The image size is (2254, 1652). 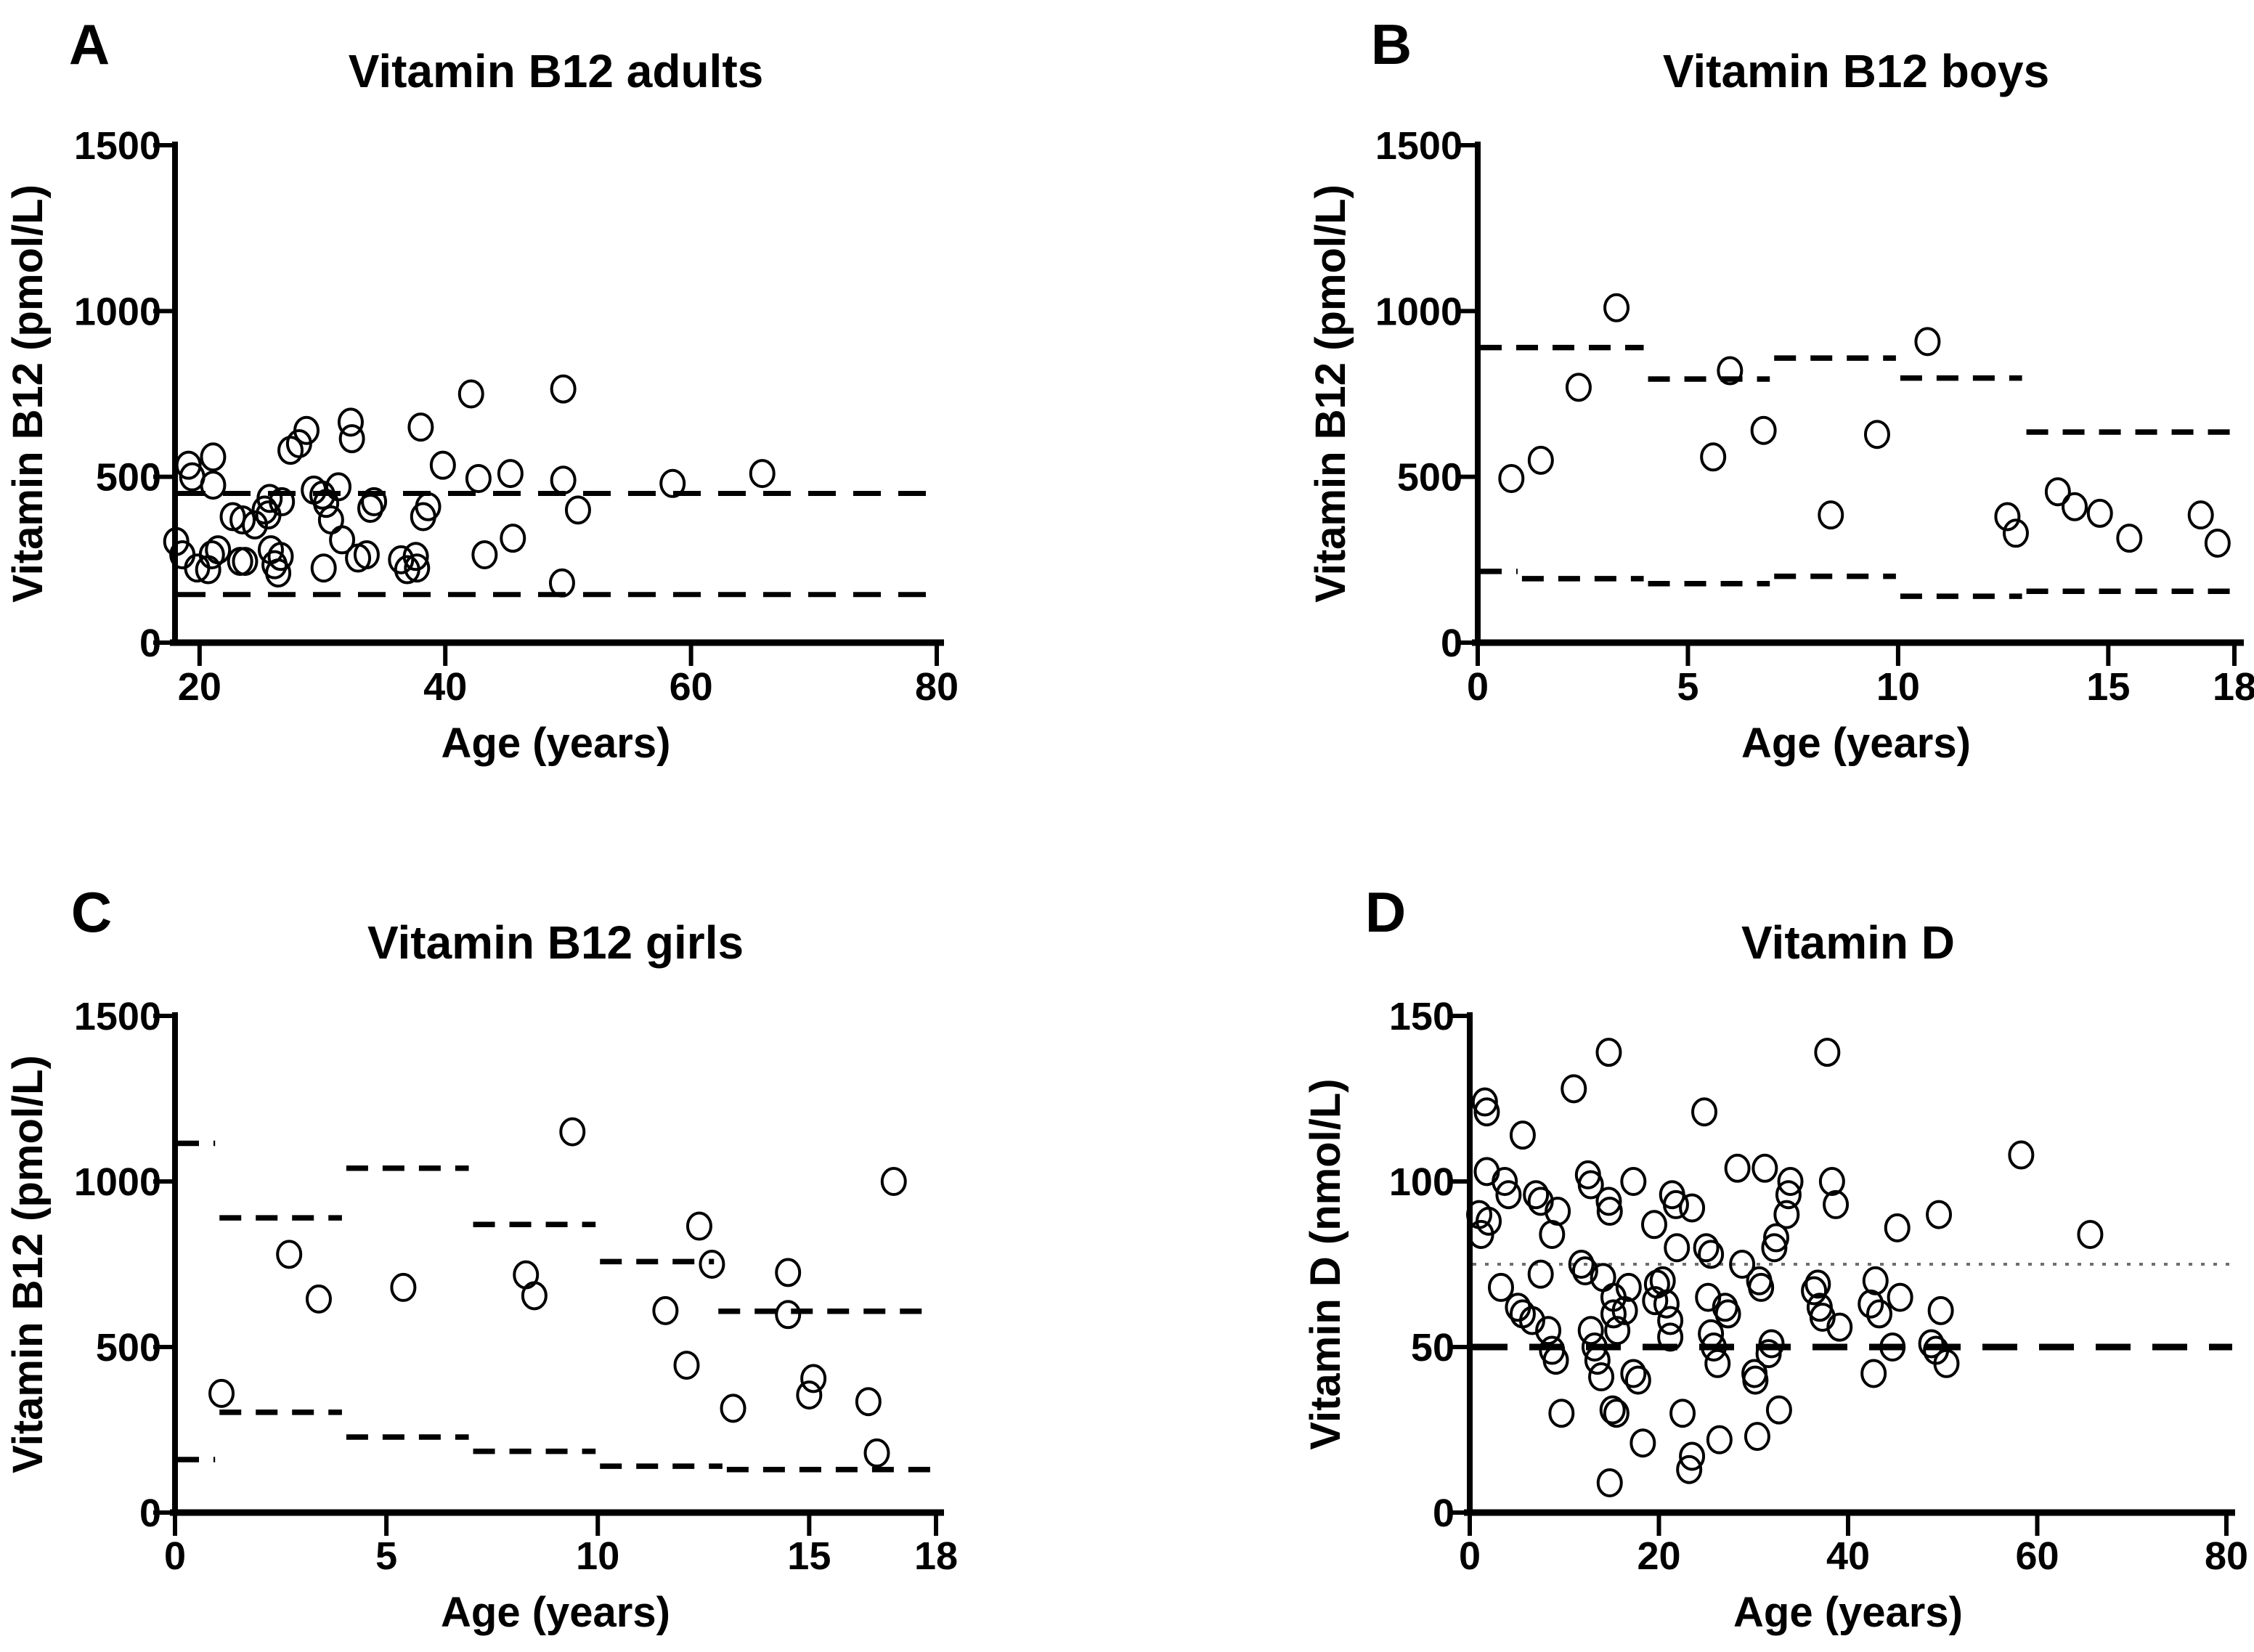 What do you see at coordinates (1848, 1612) in the screenshot?
I see `panel-d-x-axis-label: Age (years)` at bounding box center [1848, 1612].